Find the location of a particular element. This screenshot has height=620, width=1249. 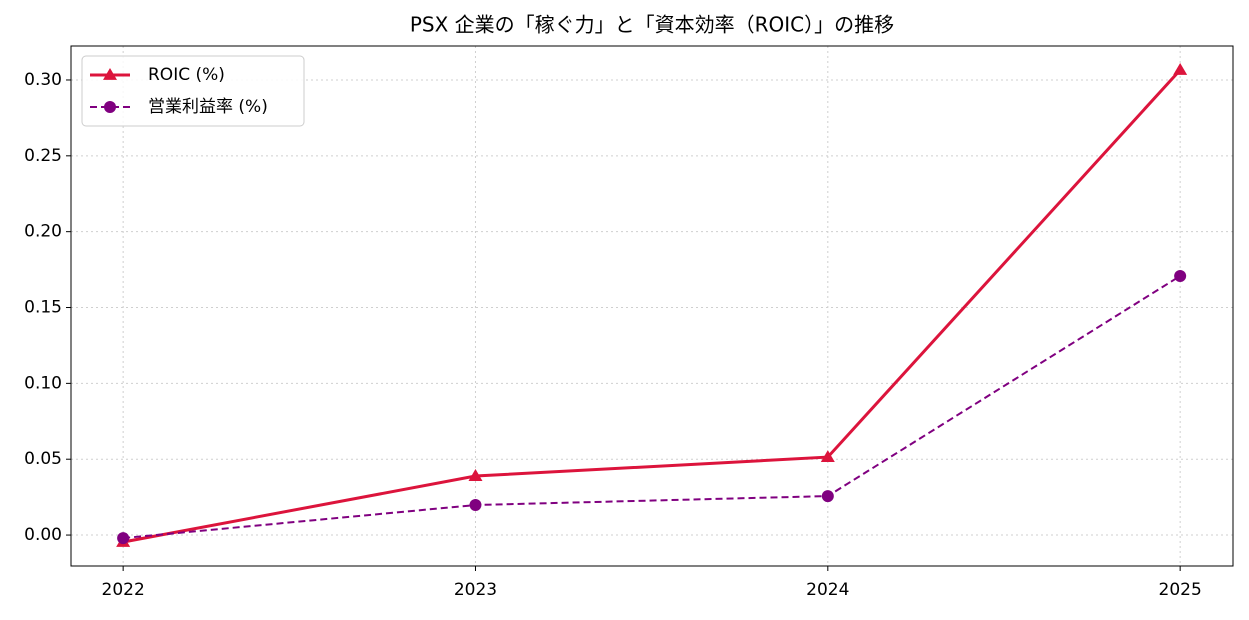

y-tick-label: 0.20 is located at coordinates (43, 232).